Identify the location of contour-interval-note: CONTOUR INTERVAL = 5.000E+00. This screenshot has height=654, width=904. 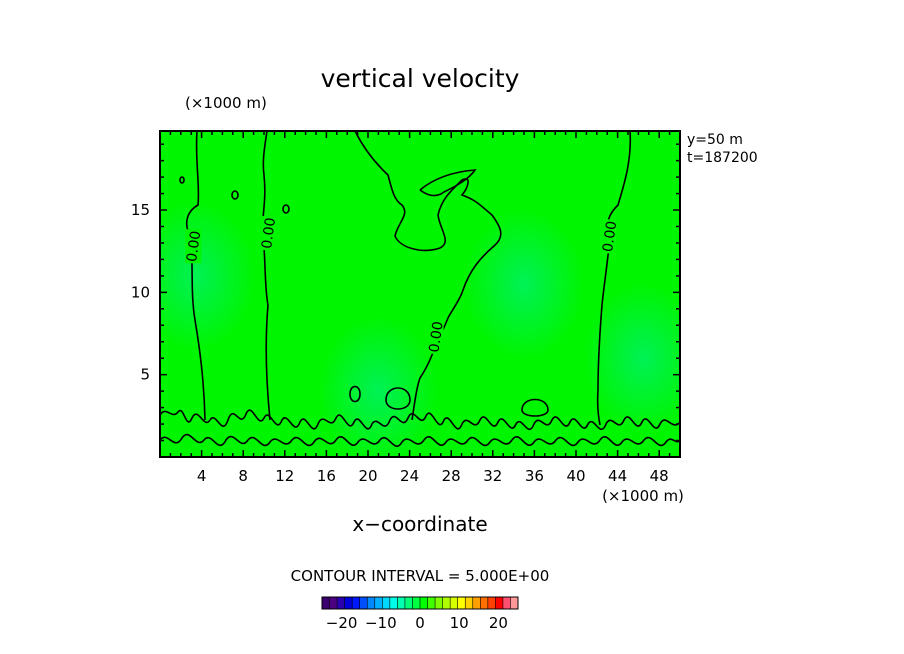
(420, 576).